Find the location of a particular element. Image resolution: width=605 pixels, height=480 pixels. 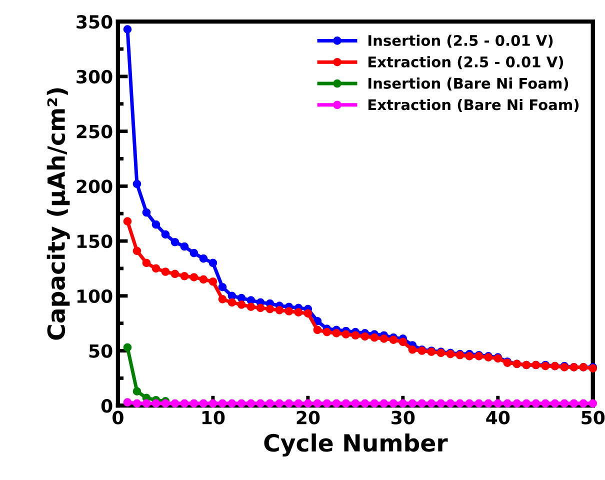

y-tick-label: 50 is located at coordinates (100, 351).